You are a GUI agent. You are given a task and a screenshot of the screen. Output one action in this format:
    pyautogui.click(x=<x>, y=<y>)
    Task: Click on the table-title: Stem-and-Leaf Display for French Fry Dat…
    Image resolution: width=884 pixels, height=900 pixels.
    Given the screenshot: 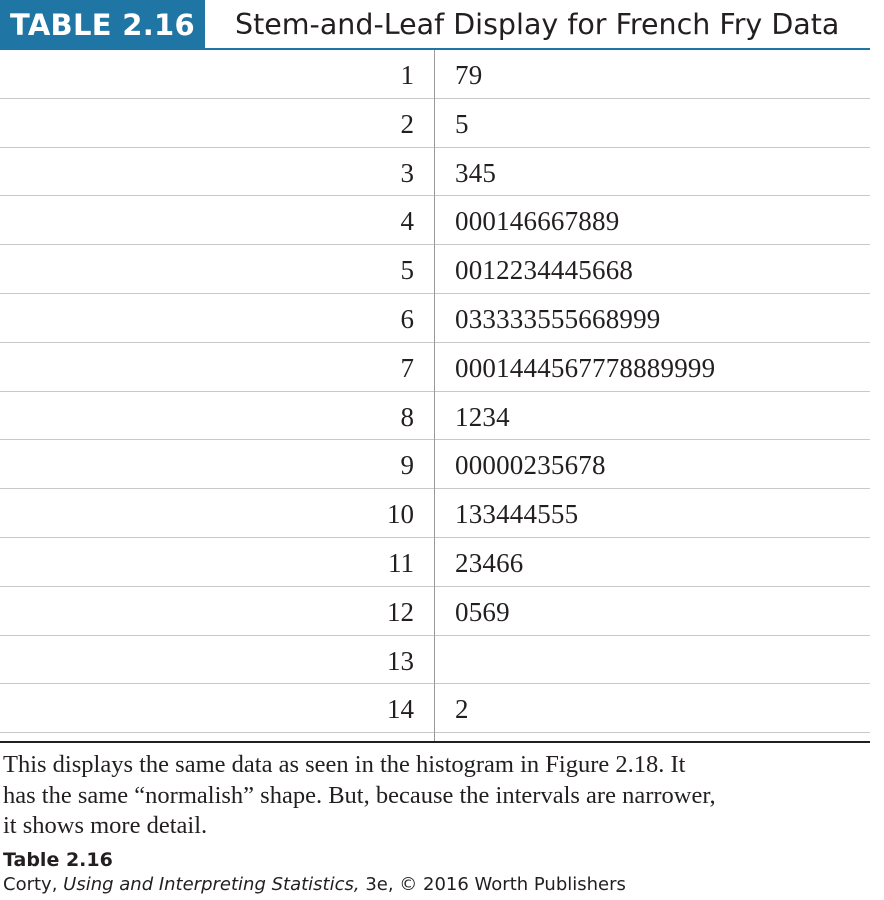 What is the action you would take?
    pyautogui.click(x=537, y=24)
    